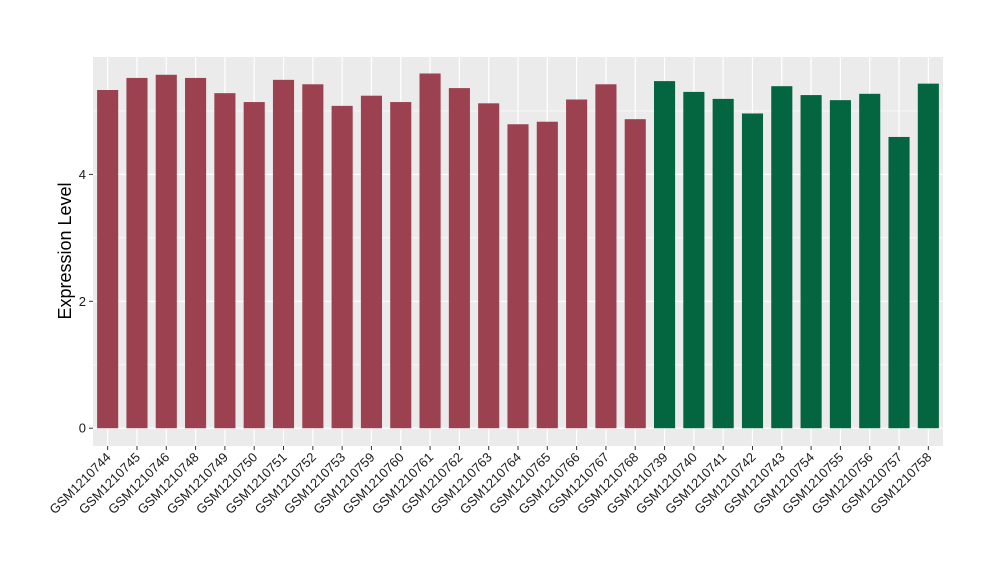 The image size is (1000, 580). Describe the element at coordinates (430, 251) in the screenshot. I see `bar-GSM1210761` at that location.